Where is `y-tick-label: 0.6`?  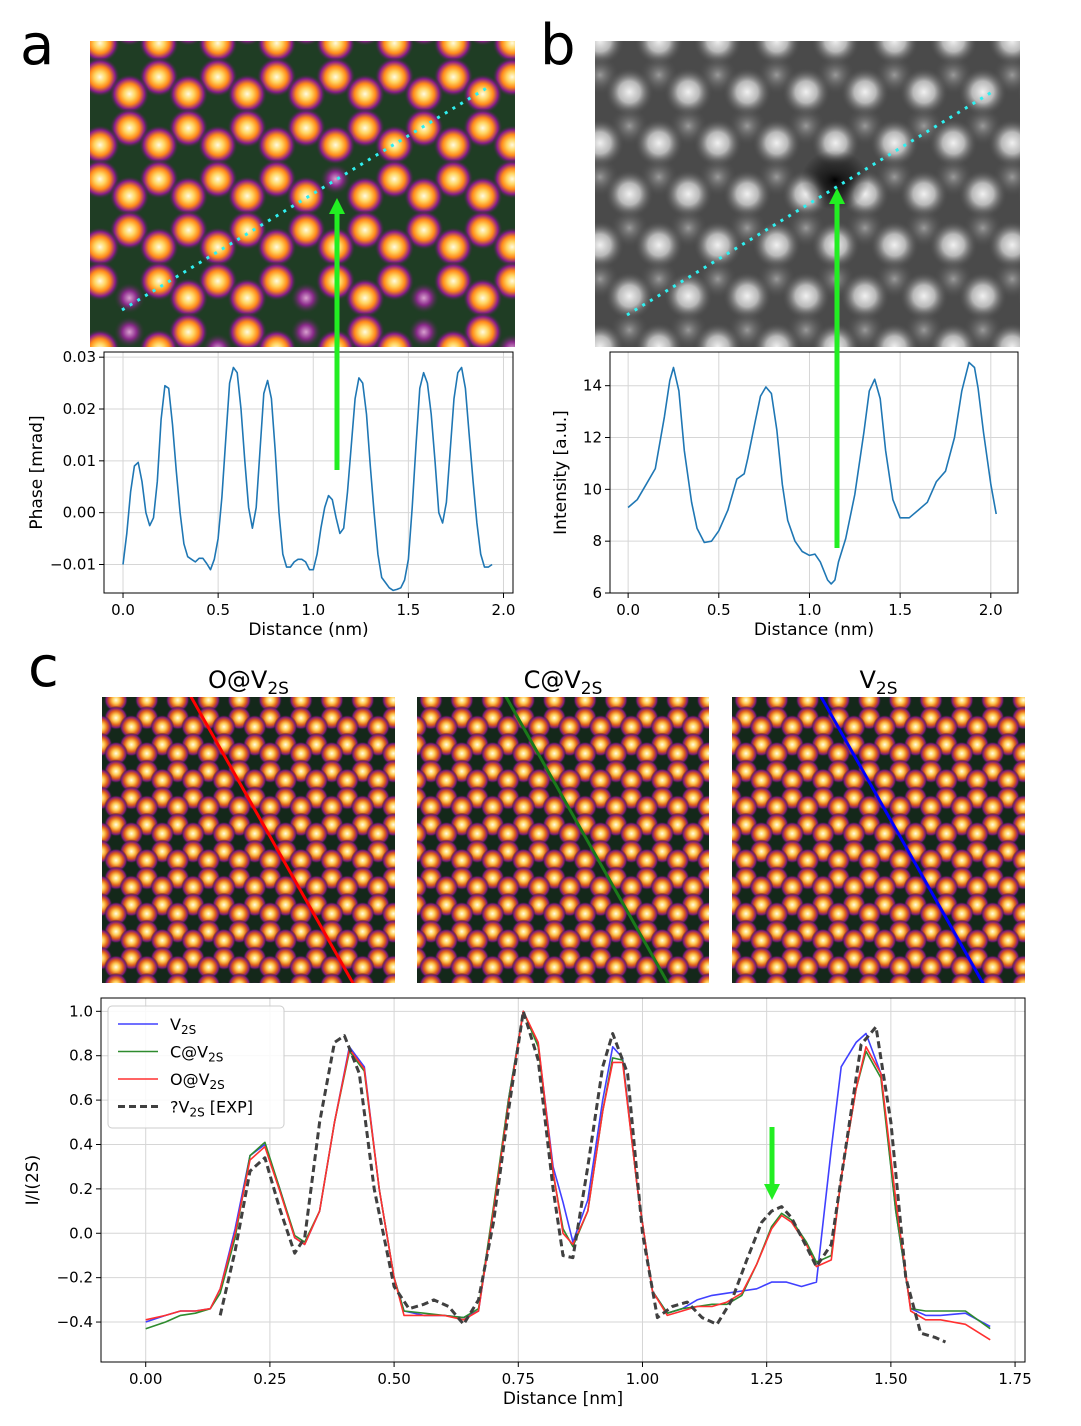 y-tick-label: 0.6 is located at coordinates (81, 1100).